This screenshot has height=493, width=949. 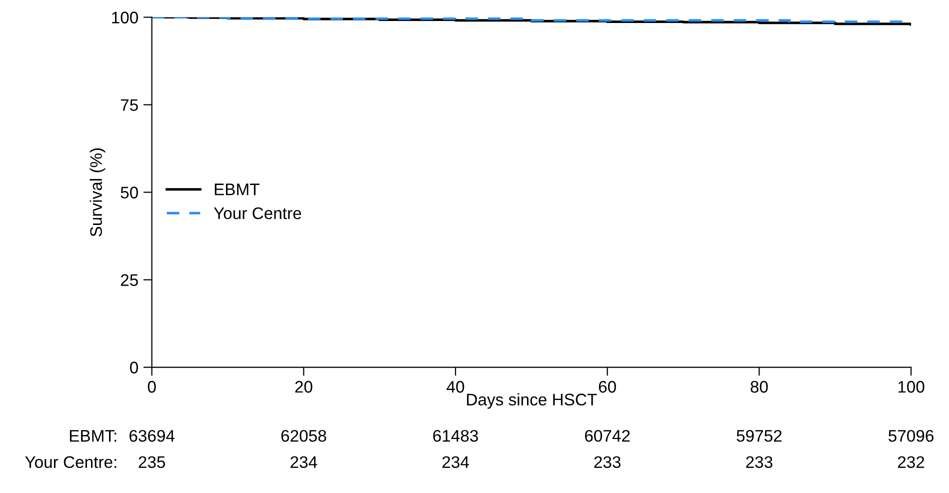 What do you see at coordinates (152, 462) in the screenshot?
I see `text: 235` at bounding box center [152, 462].